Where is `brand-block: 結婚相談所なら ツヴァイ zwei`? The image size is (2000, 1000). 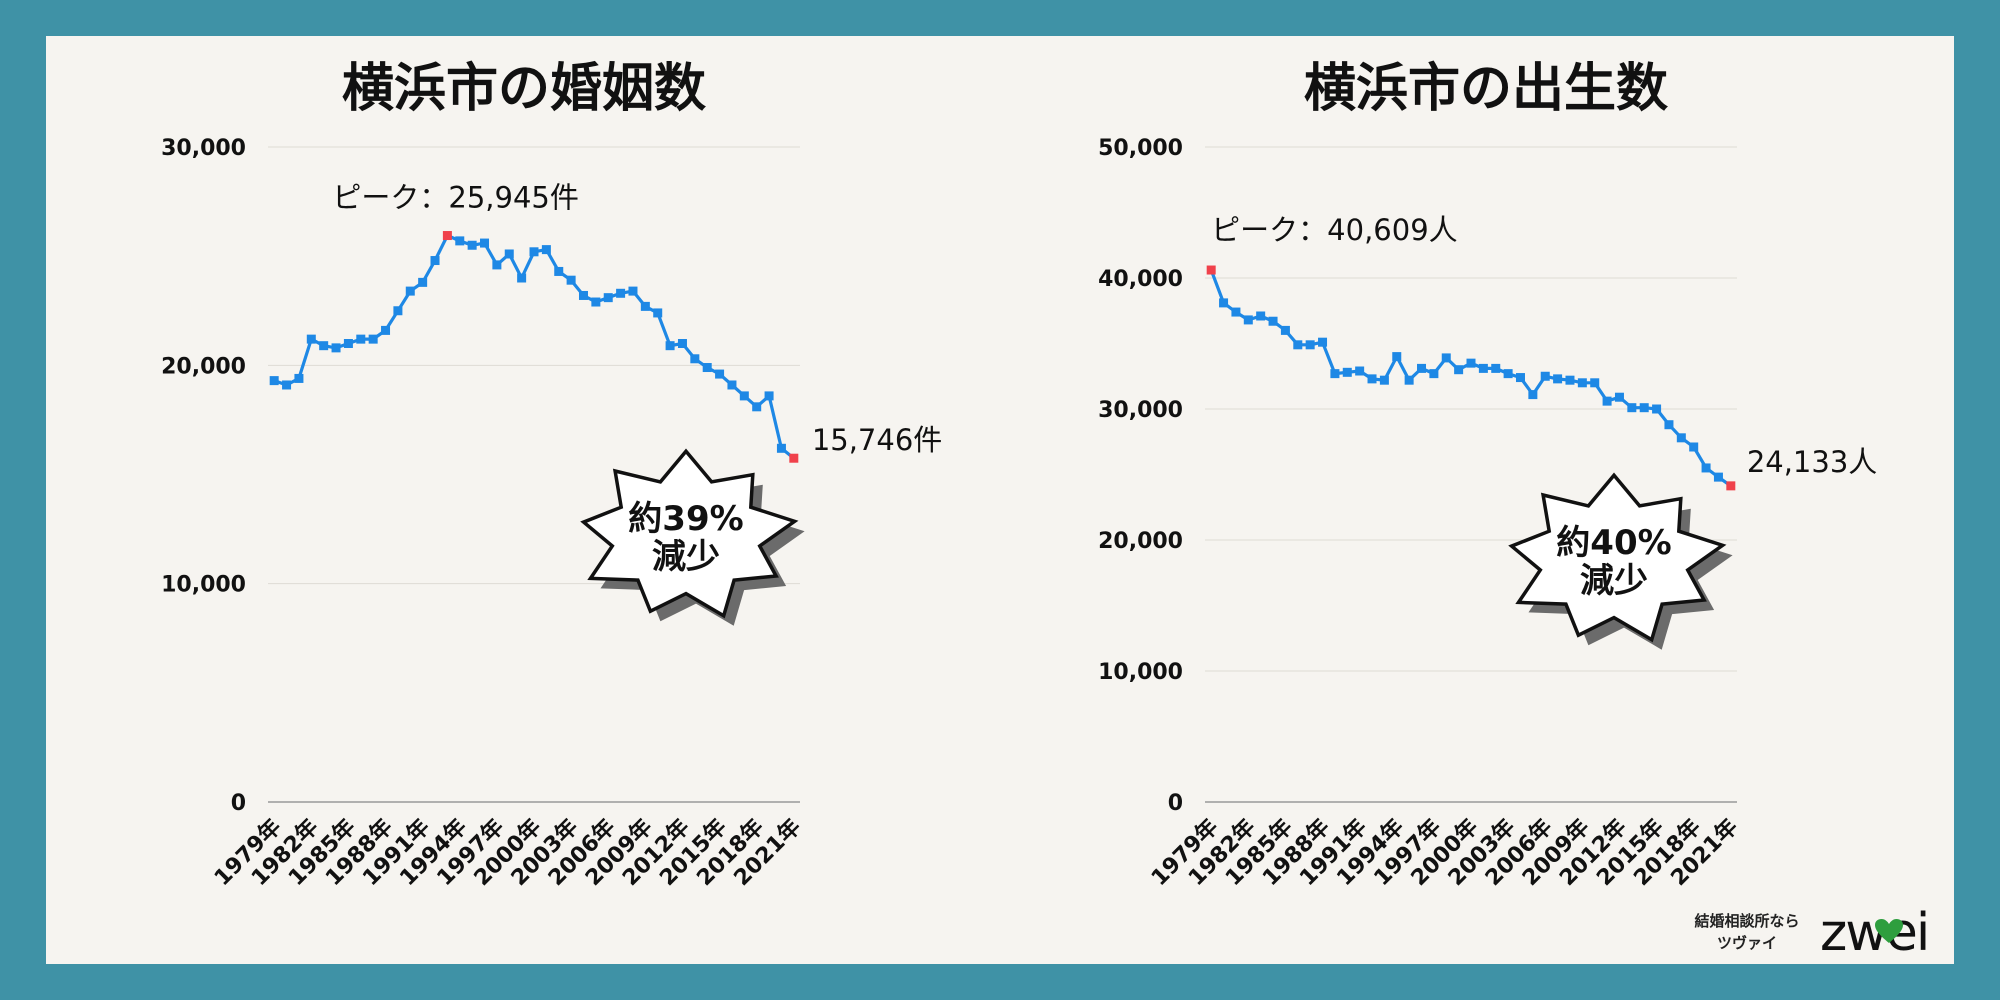
brand-block: 結婚相談所なら ツヴァイ zwei is located at coordinates (1819, 934).